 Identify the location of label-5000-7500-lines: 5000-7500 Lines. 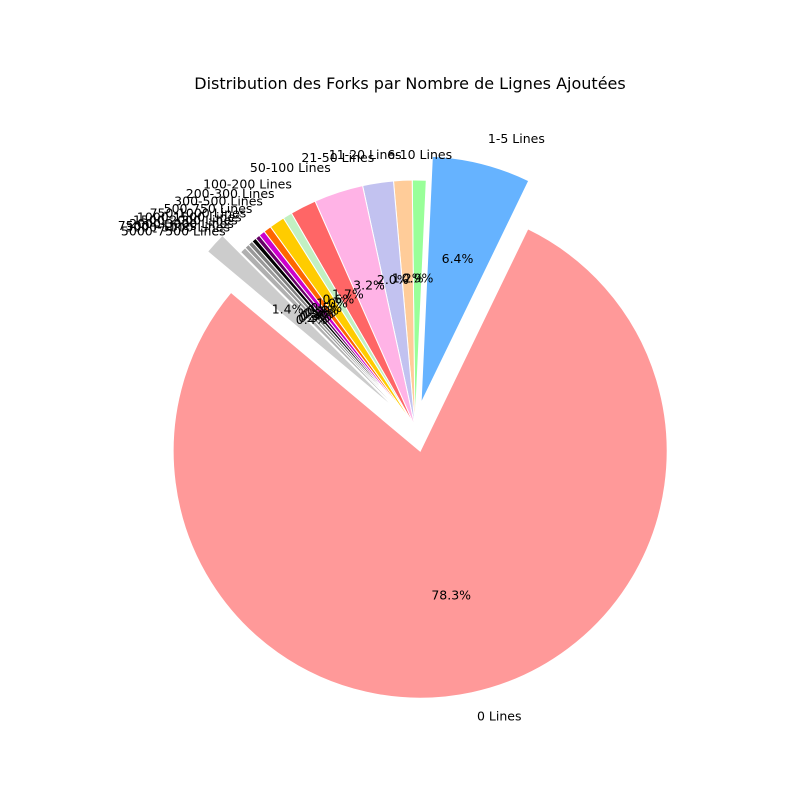
(173, 231).